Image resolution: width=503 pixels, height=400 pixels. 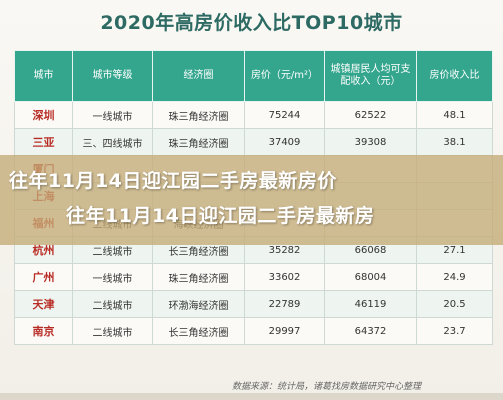 I want to click on column-header: 经济圈, so click(x=198, y=76).